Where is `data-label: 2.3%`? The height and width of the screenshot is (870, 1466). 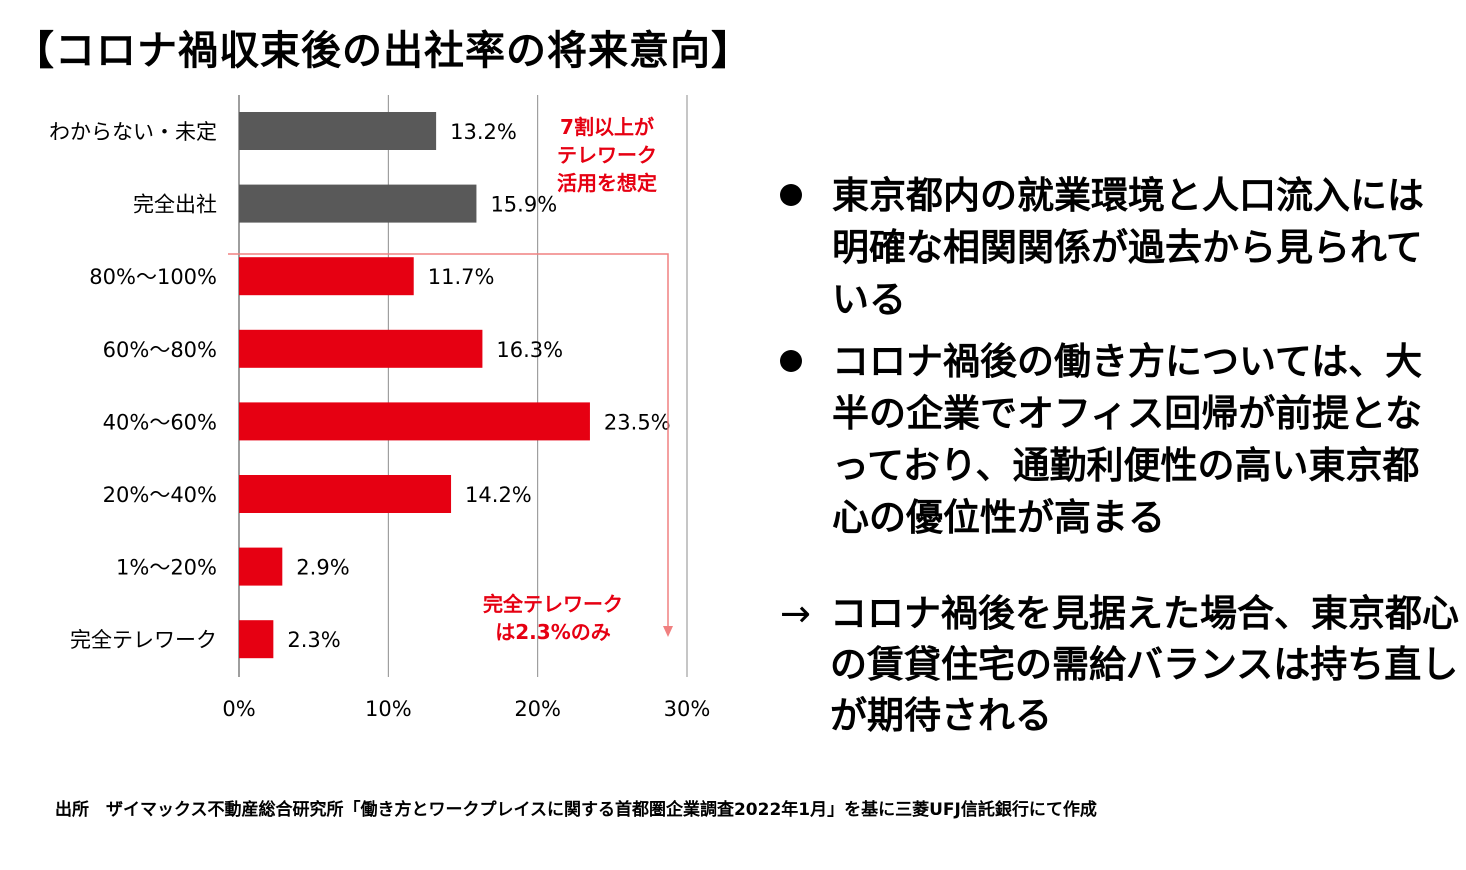
data-label: 2.3% is located at coordinates (313, 640).